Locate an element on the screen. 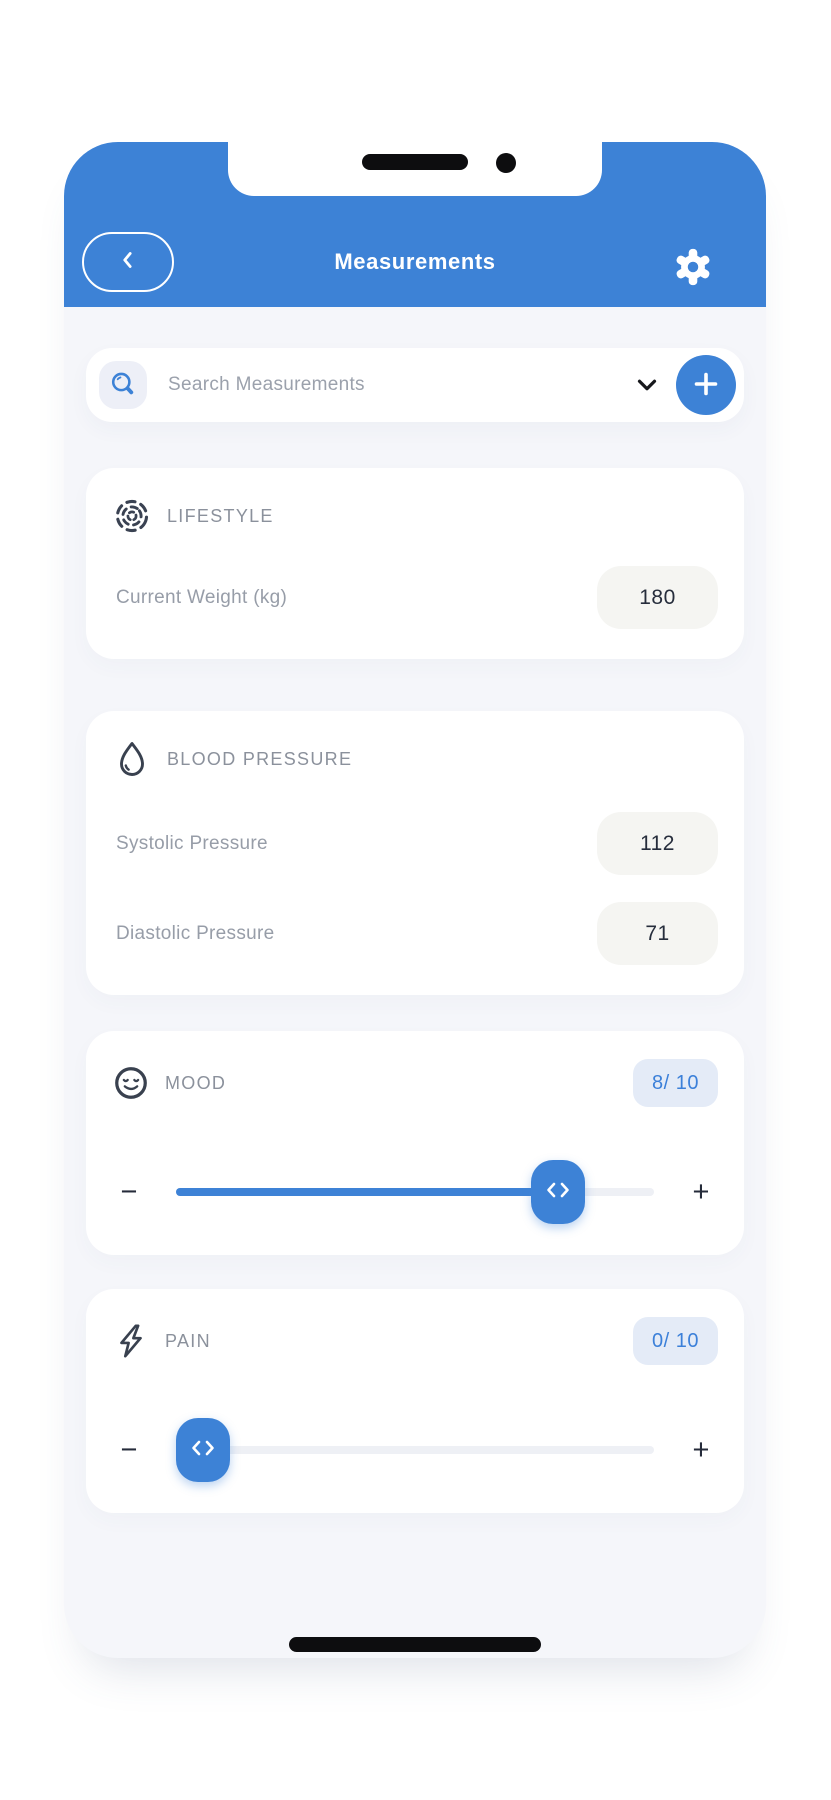  weight-label: Current Weight (kg) is located at coordinates (202, 597).